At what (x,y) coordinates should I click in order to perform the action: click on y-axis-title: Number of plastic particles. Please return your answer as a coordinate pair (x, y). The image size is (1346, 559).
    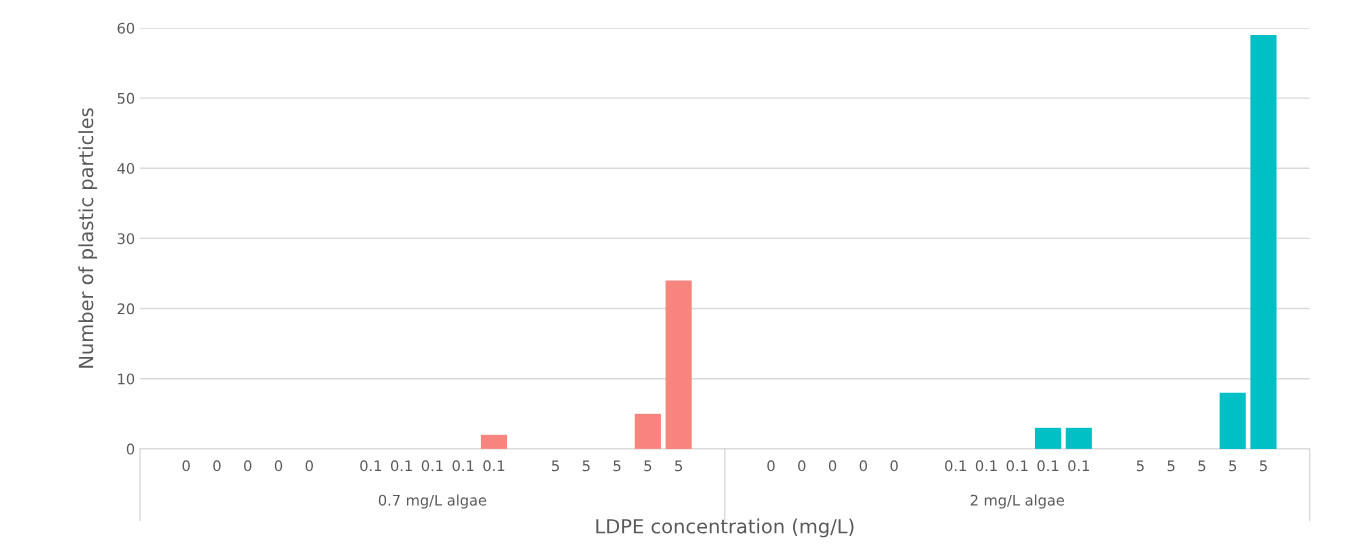
    Looking at the image, I should click on (88, 238).